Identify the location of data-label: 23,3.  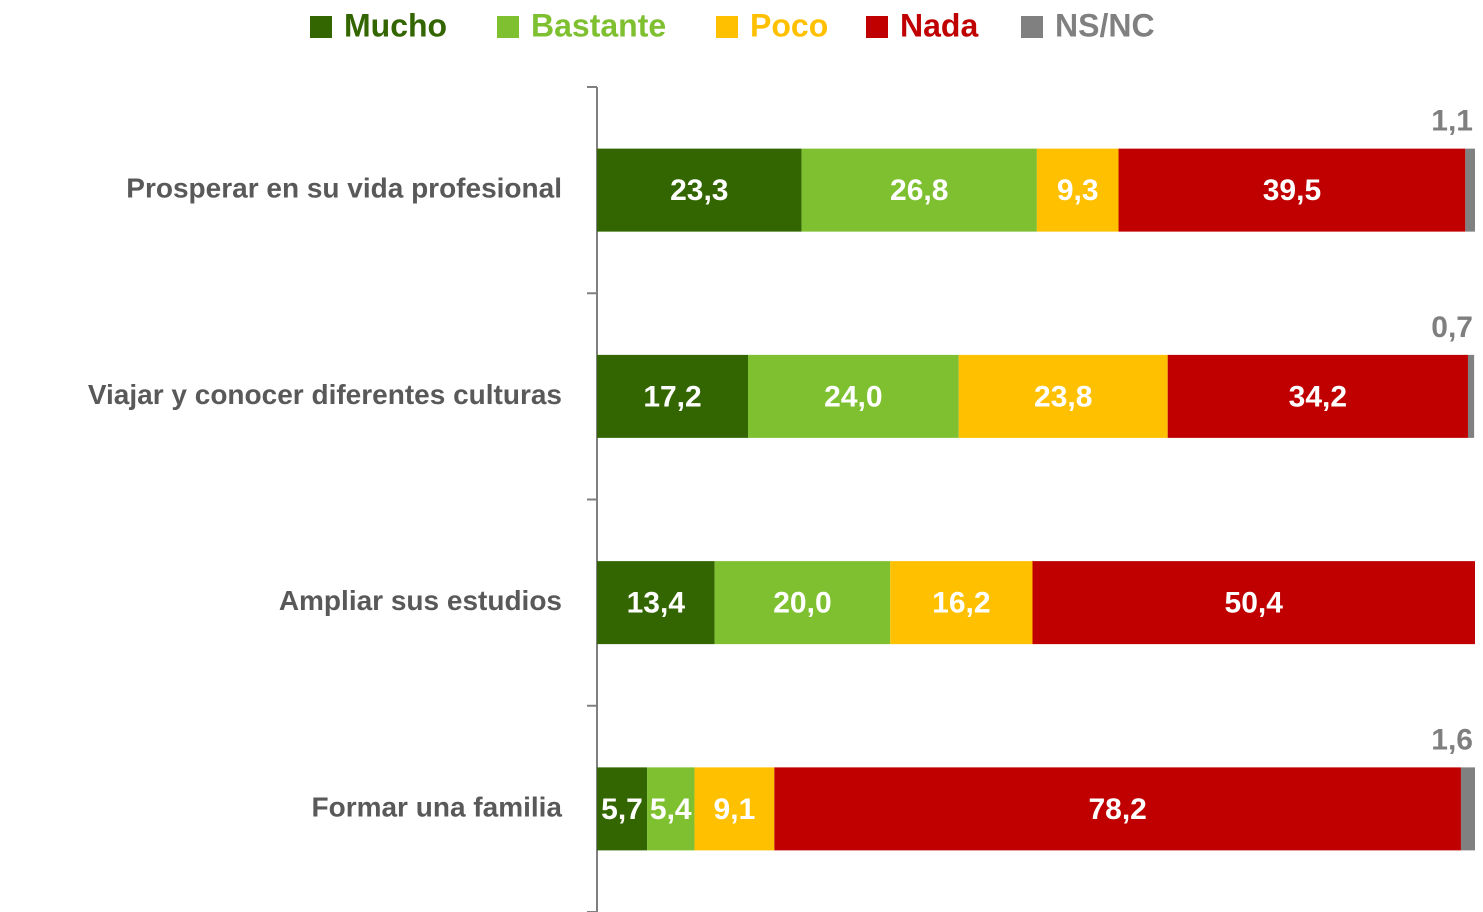
(699, 190).